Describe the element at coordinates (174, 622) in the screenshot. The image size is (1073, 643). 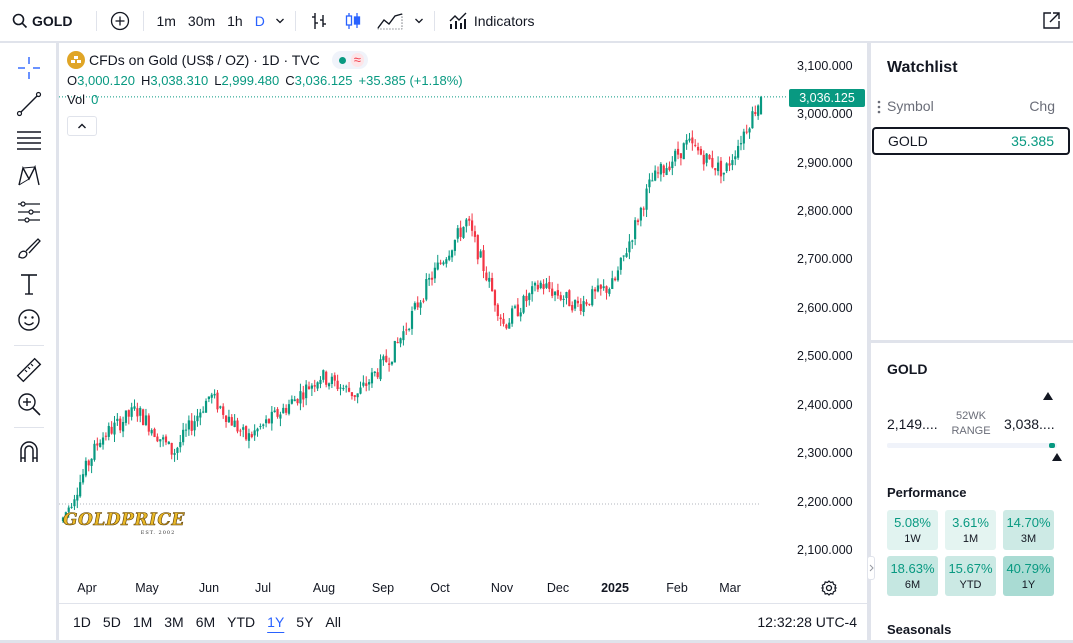
I see `range-3m-button: 3M` at that location.